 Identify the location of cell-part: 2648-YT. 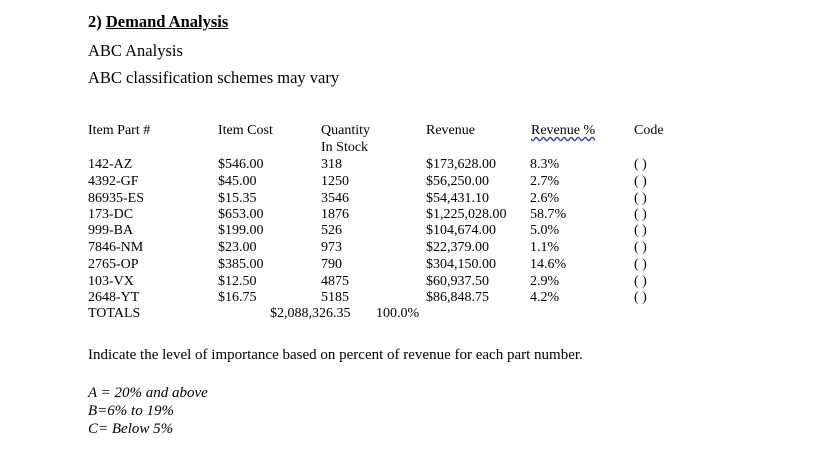
(114, 297).